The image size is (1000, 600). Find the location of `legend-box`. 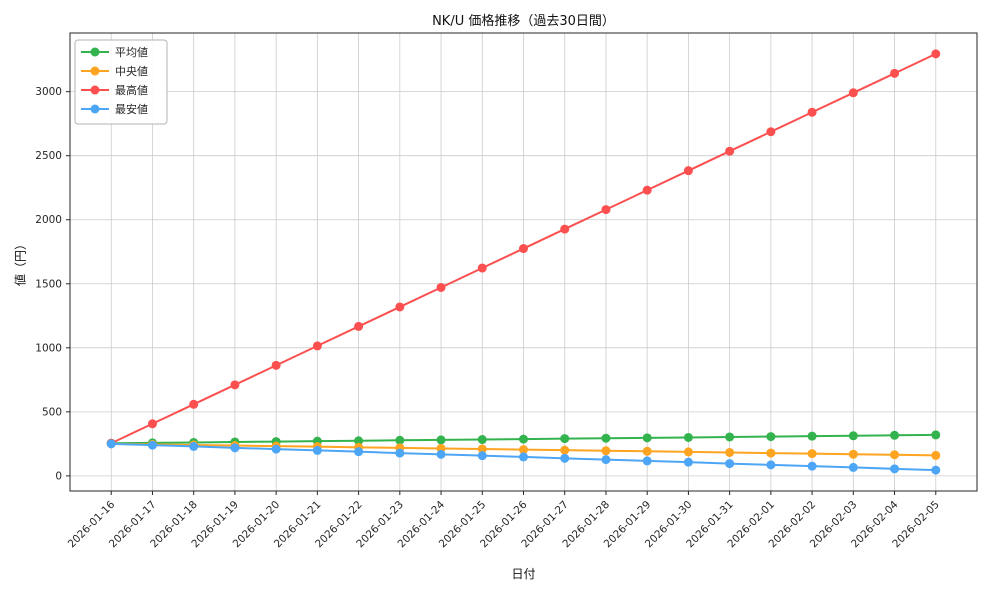

legend-box is located at coordinates (121, 82).